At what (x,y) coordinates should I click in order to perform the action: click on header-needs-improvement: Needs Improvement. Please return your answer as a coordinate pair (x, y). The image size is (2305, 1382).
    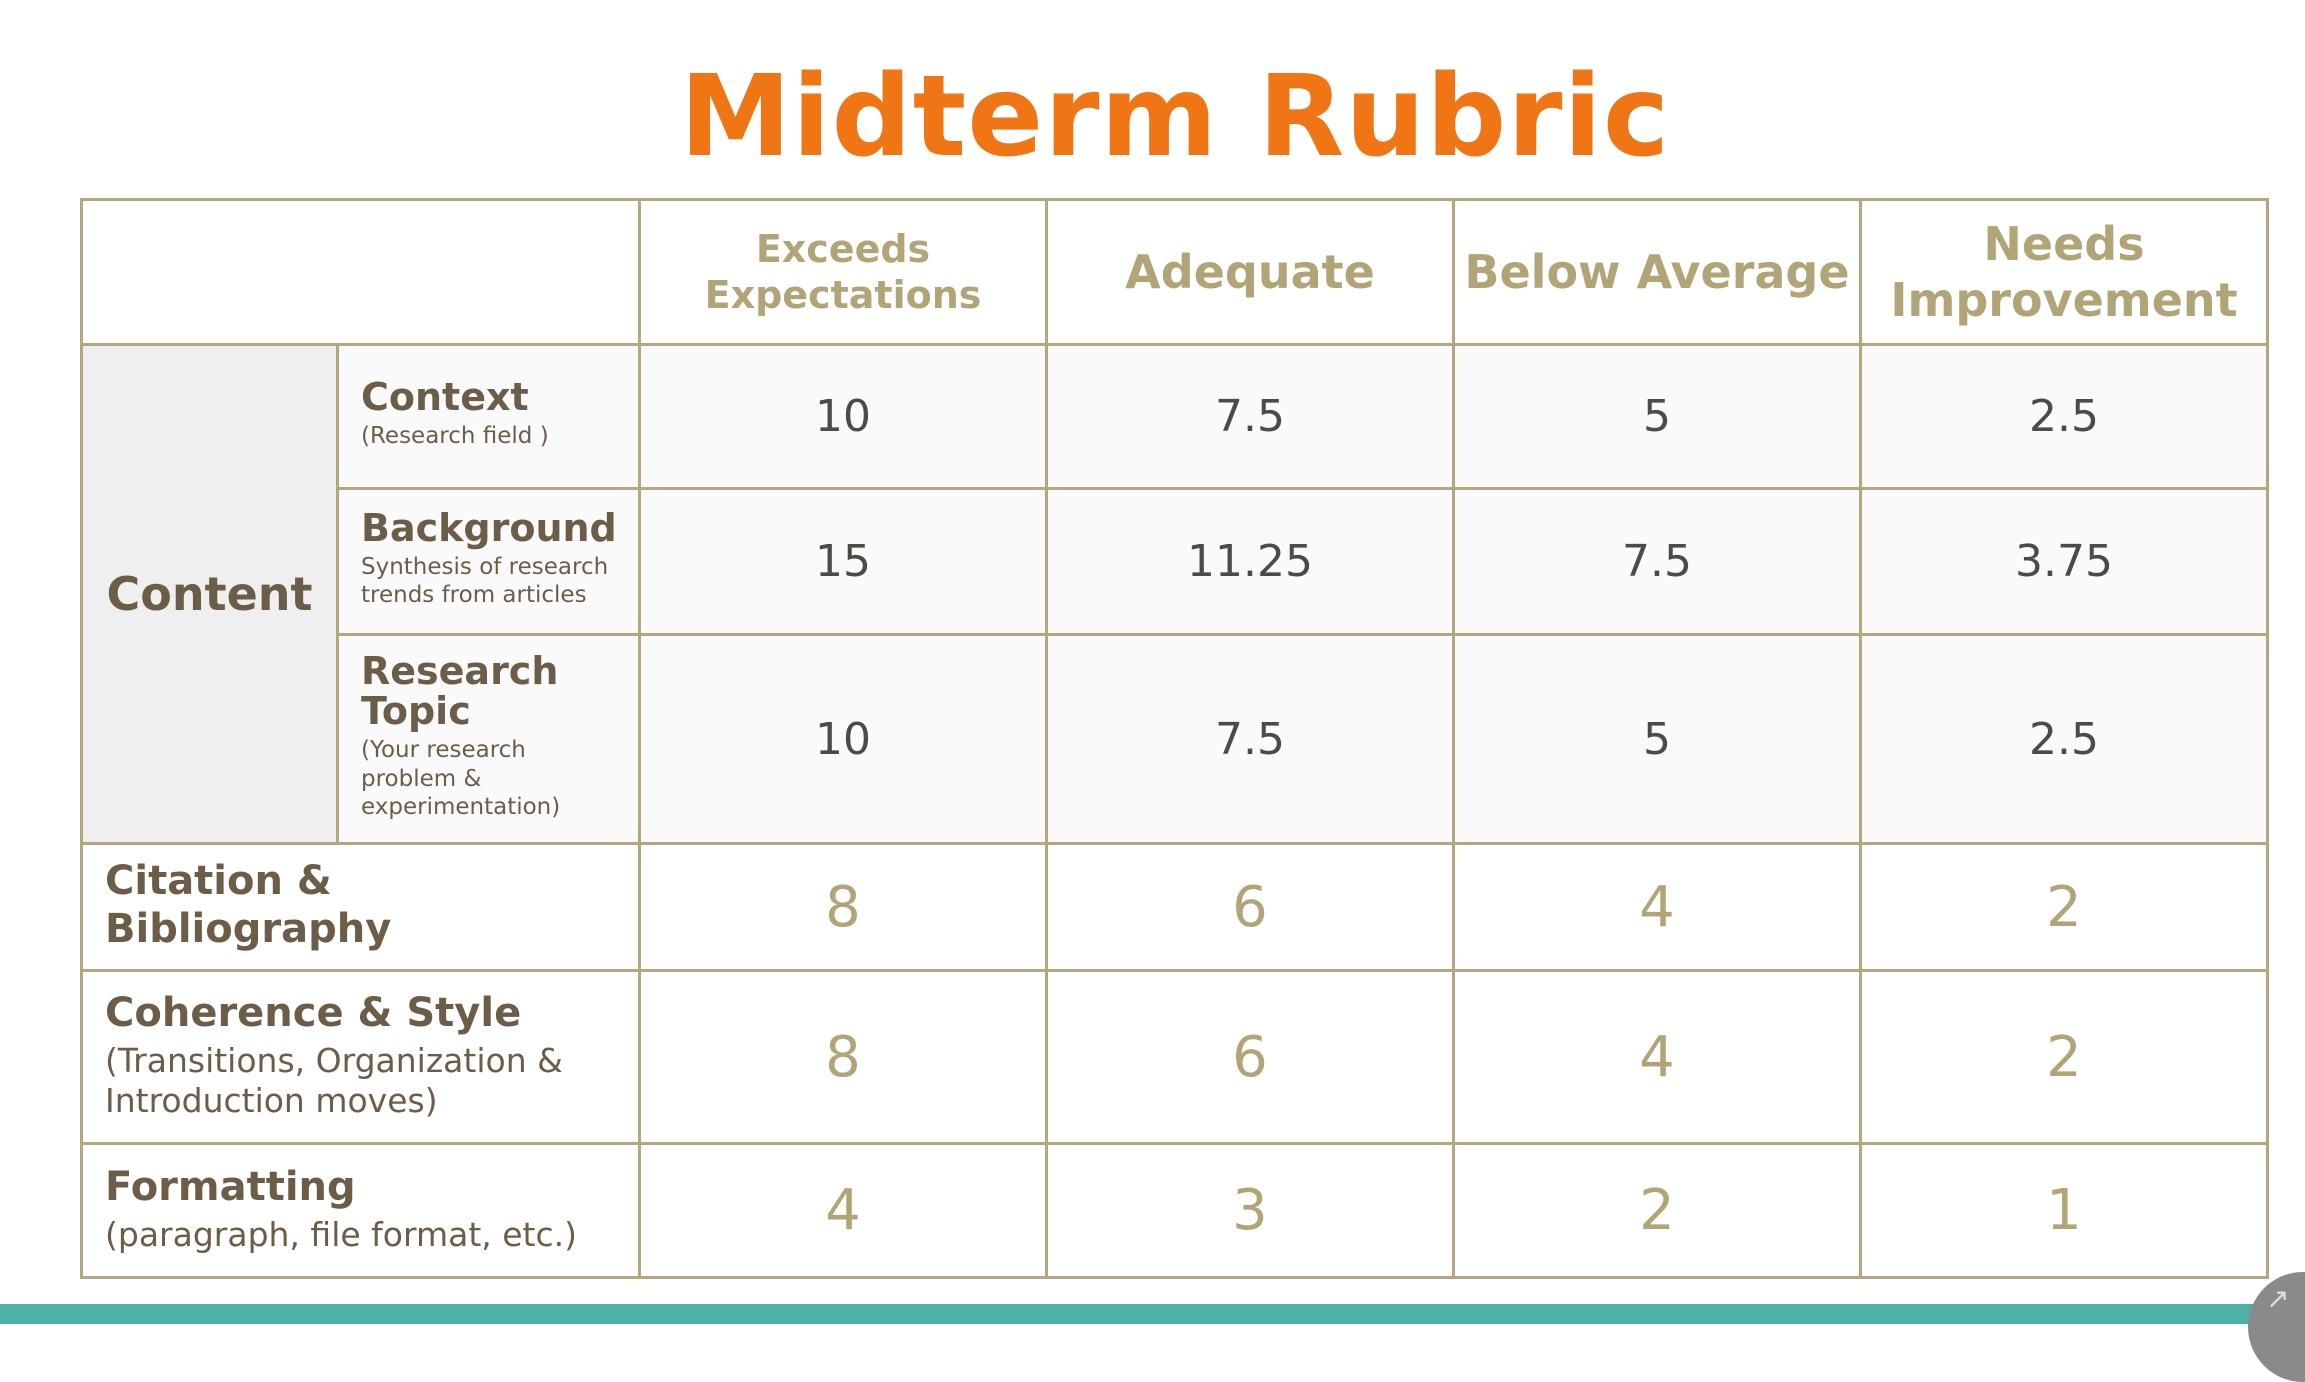
    Looking at the image, I should click on (2064, 272).